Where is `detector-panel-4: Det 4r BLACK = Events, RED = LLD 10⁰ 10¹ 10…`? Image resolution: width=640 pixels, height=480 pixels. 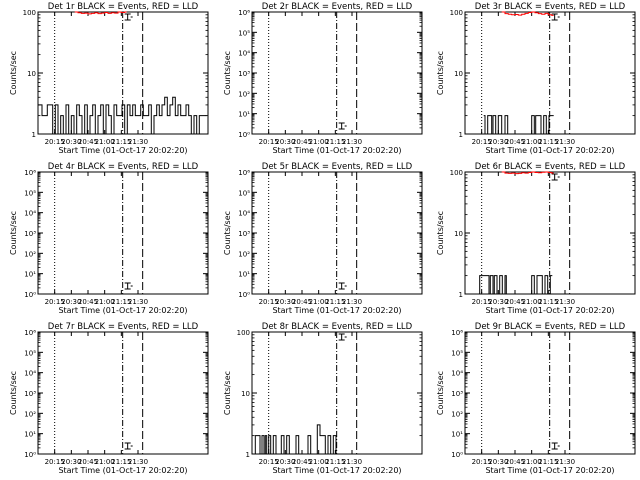
detector-panel-4: Det 4r BLACK = Events, RED = LLD 10⁰ 10¹ 10… is located at coordinates (109, 238).